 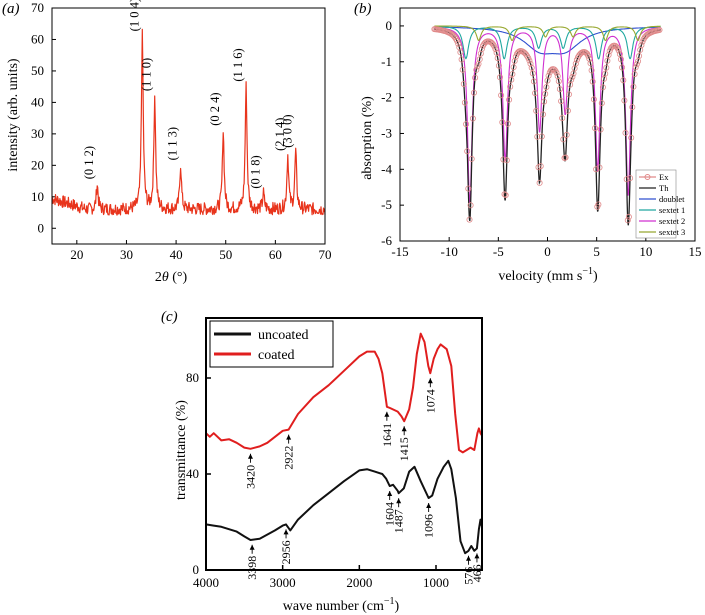 What do you see at coordinates (344, 393) in the screenshot?
I see `panel-c-coated-line` at bounding box center [344, 393].